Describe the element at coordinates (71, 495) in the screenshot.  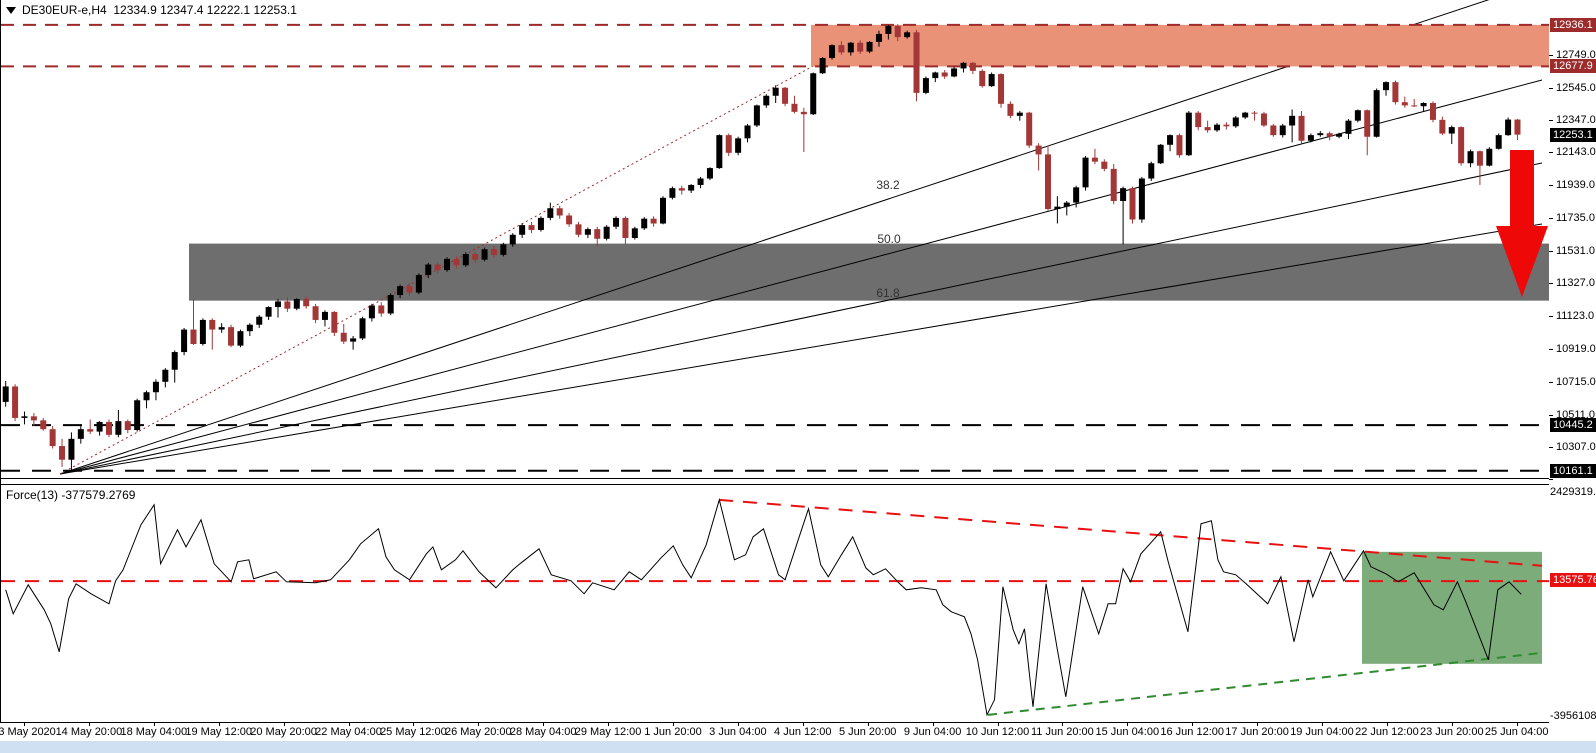
I see `force-indicator-label: Force(13) -377579.2769` at that location.